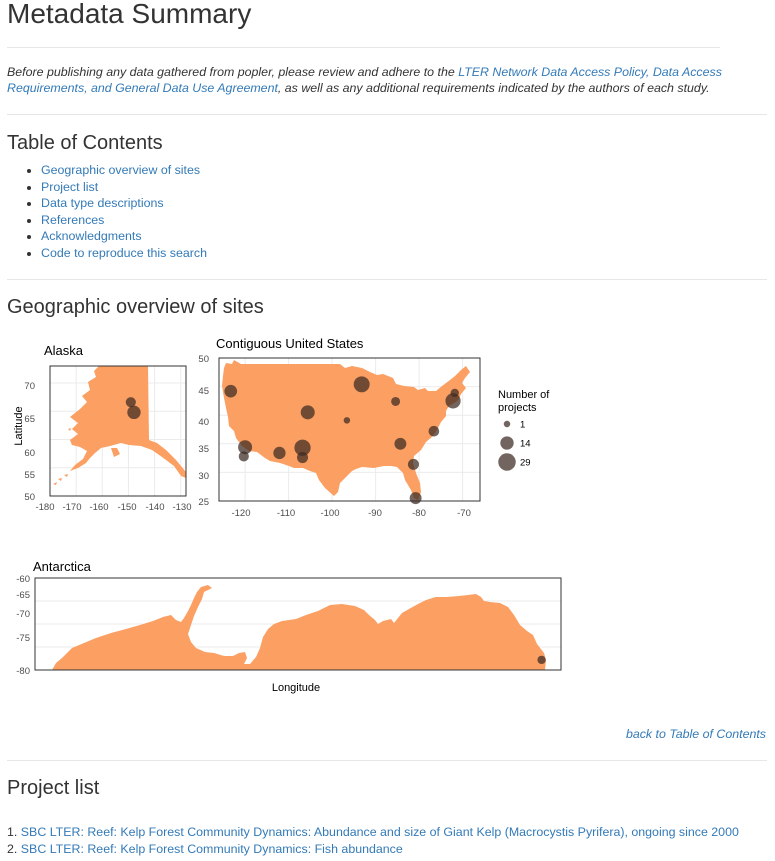  Describe the element at coordinates (23, 614) in the screenshot. I see `y-tick-label: -70` at that location.